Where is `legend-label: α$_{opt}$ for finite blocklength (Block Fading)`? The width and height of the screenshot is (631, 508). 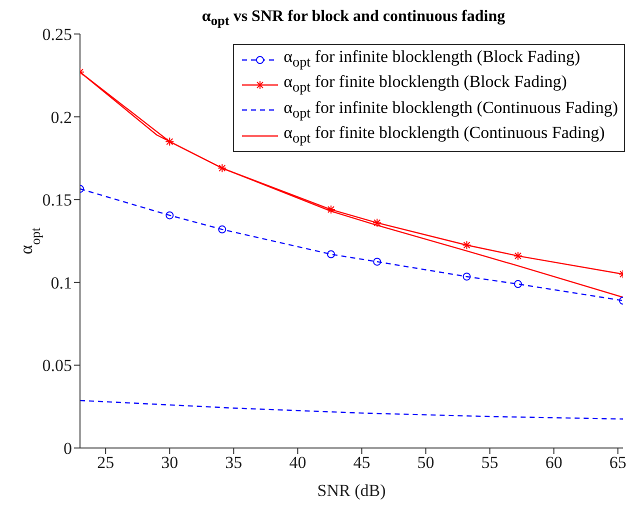
legend-label: α$_{opt}$ for finite blocklength (Block Fading) is located at coordinates (425, 85).